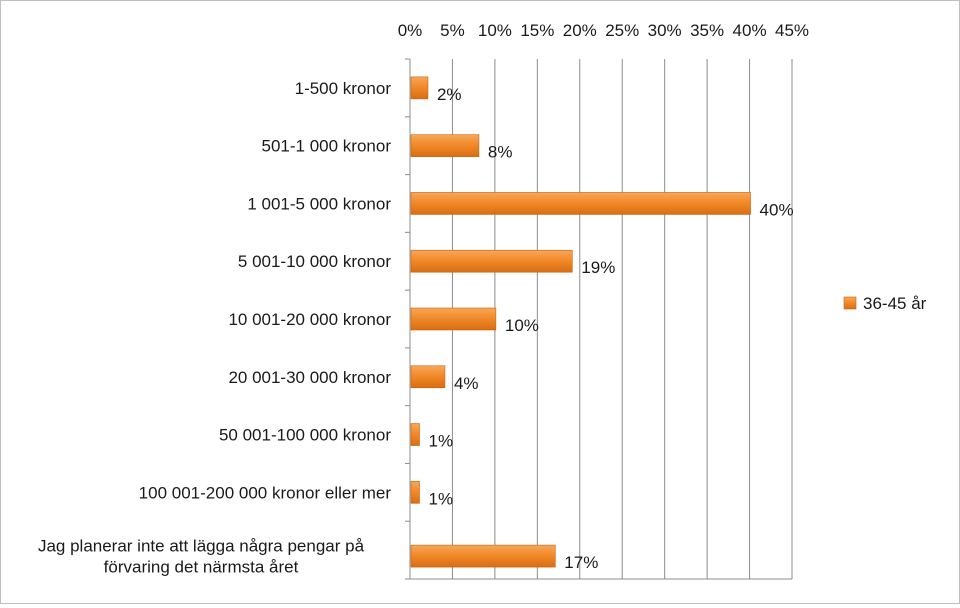 This screenshot has width=960, height=608. I want to click on x-tick-label: 30%, so click(665, 30).